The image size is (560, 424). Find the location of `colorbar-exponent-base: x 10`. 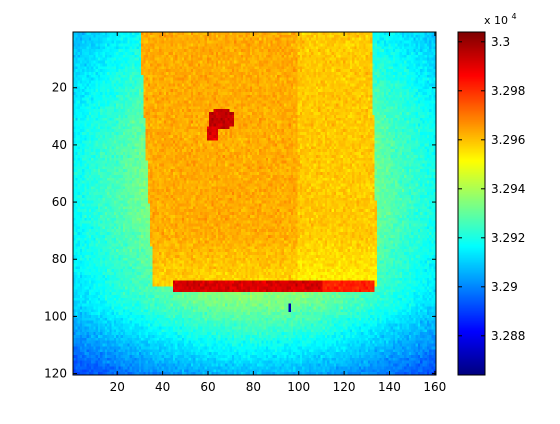

colorbar-exponent-base: x 10 is located at coordinates (496, 20).